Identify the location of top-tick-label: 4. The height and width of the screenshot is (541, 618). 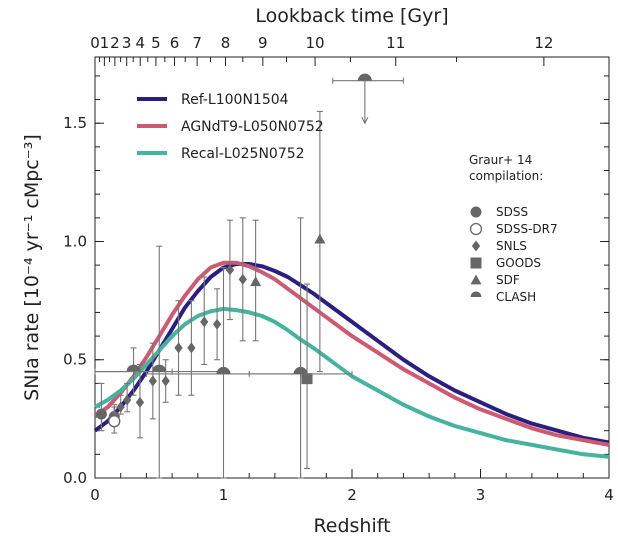
(140, 43).